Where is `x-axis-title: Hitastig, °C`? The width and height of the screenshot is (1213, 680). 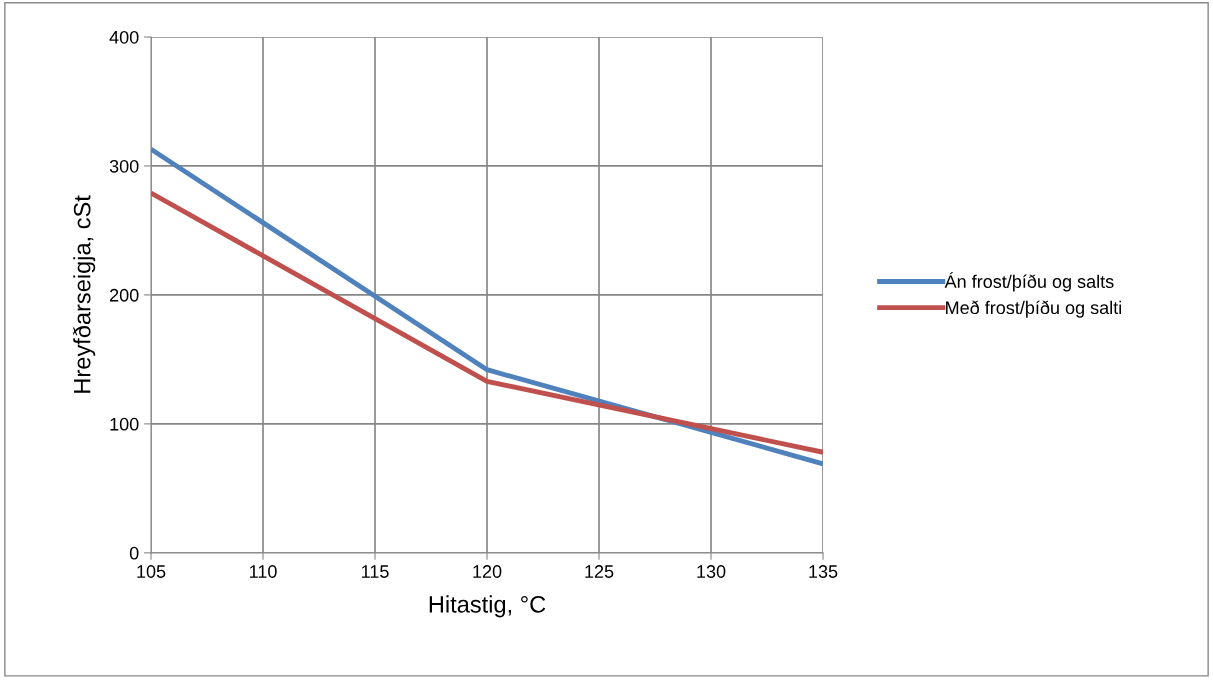
x-axis-title: Hitastig, °C is located at coordinates (487, 606).